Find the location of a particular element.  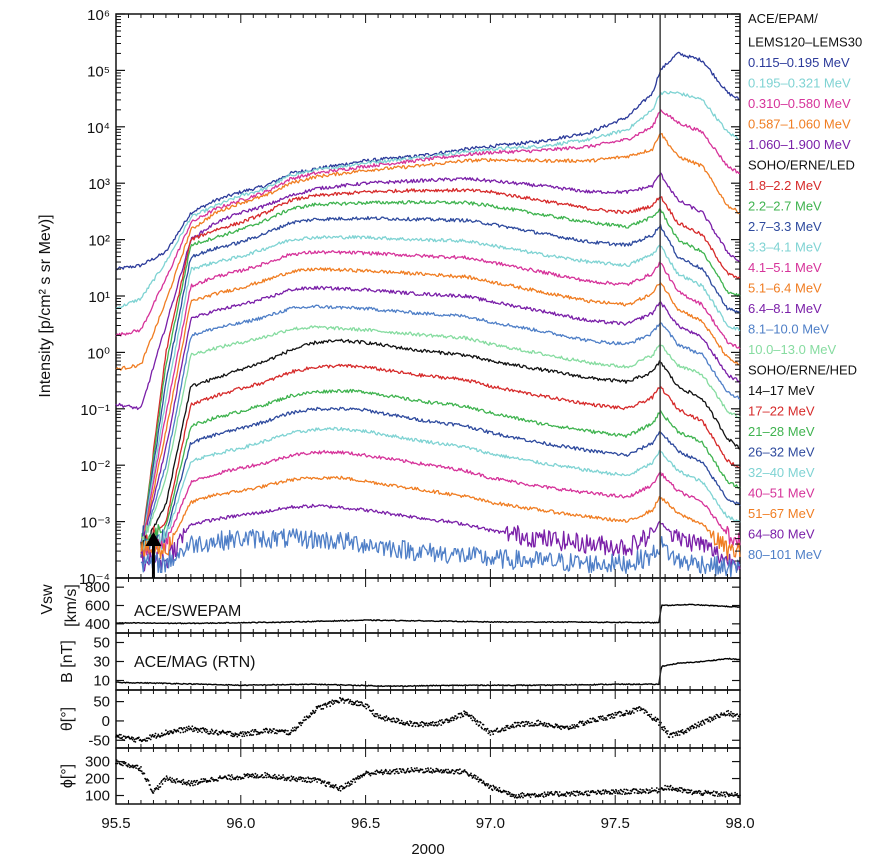

theta-scatter is located at coordinates (428, 719).